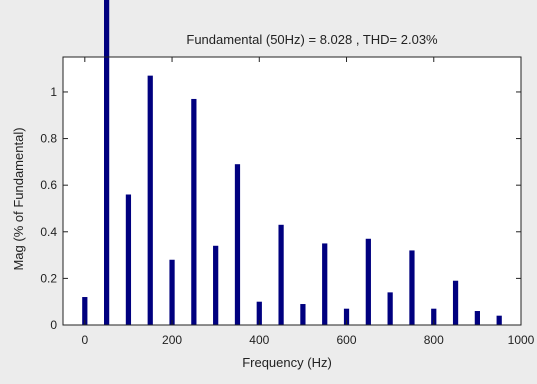 This screenshot has width=537, height=384. Describe the element at coordinates (368, 281) in the screenshot. I see `bar-650hz` at that location.